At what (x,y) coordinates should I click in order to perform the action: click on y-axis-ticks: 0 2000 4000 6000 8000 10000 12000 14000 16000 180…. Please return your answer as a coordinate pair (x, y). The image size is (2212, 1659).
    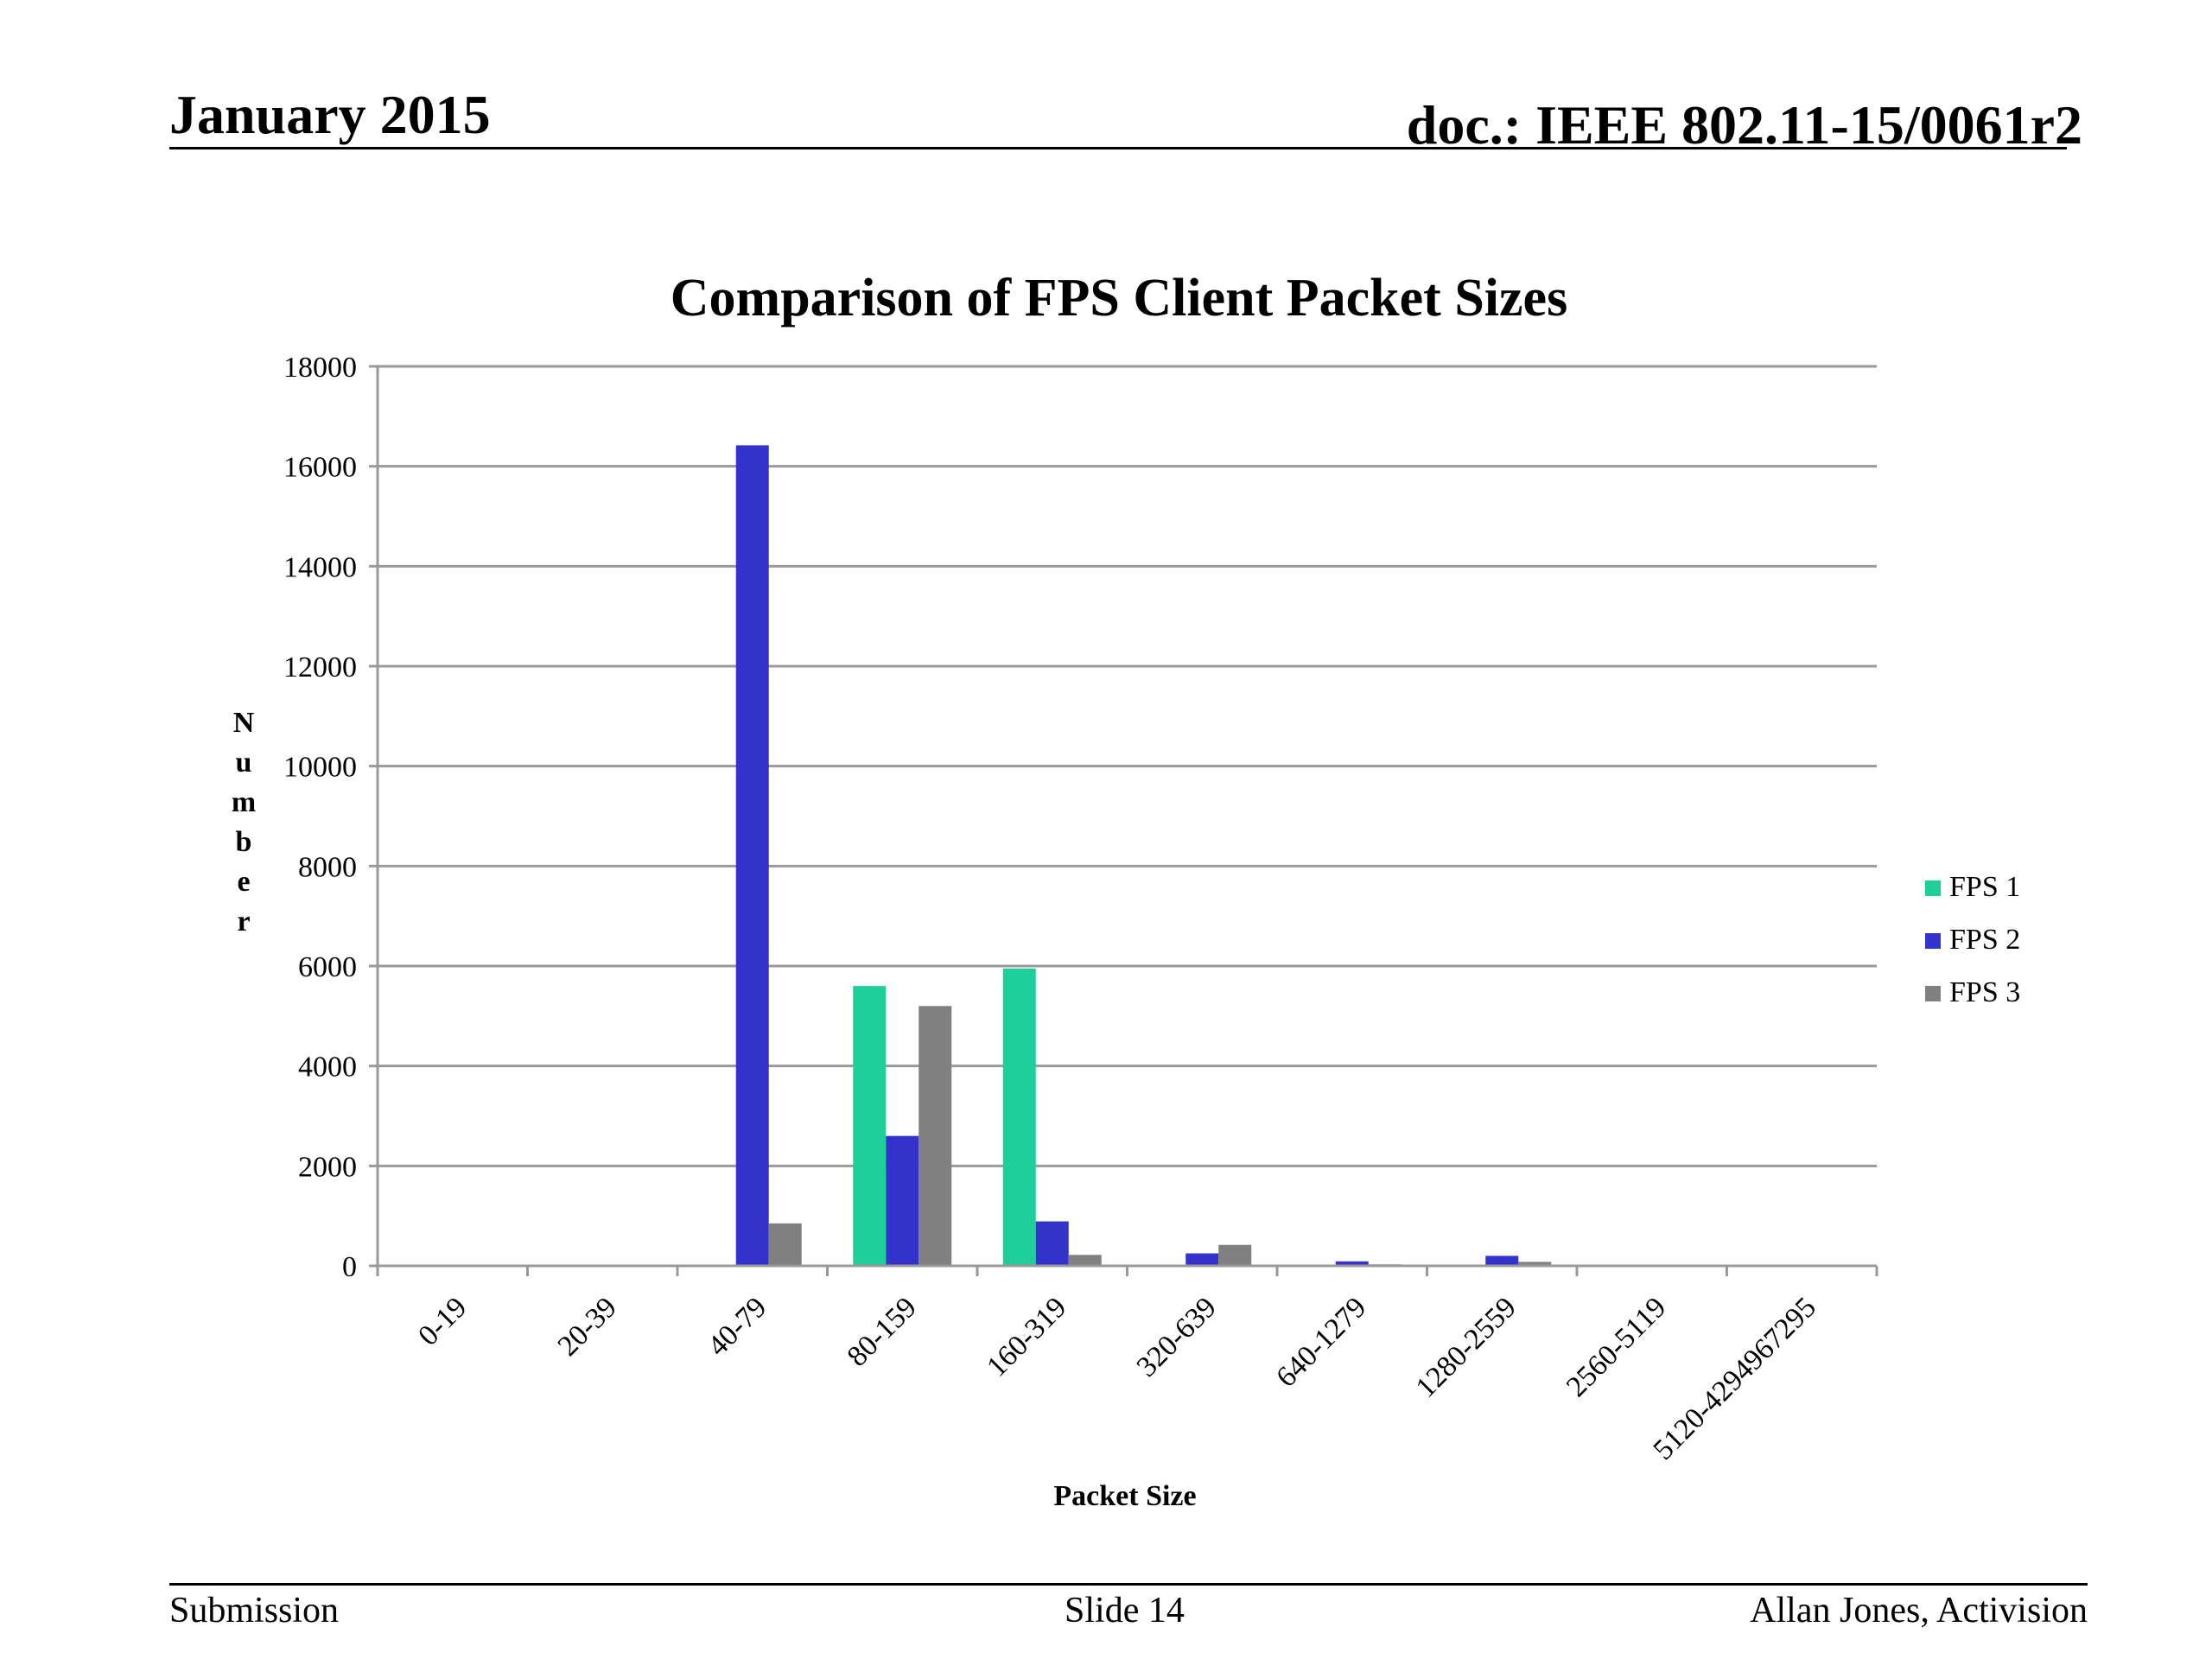
    Looking at the image, I should click on (330, 817).